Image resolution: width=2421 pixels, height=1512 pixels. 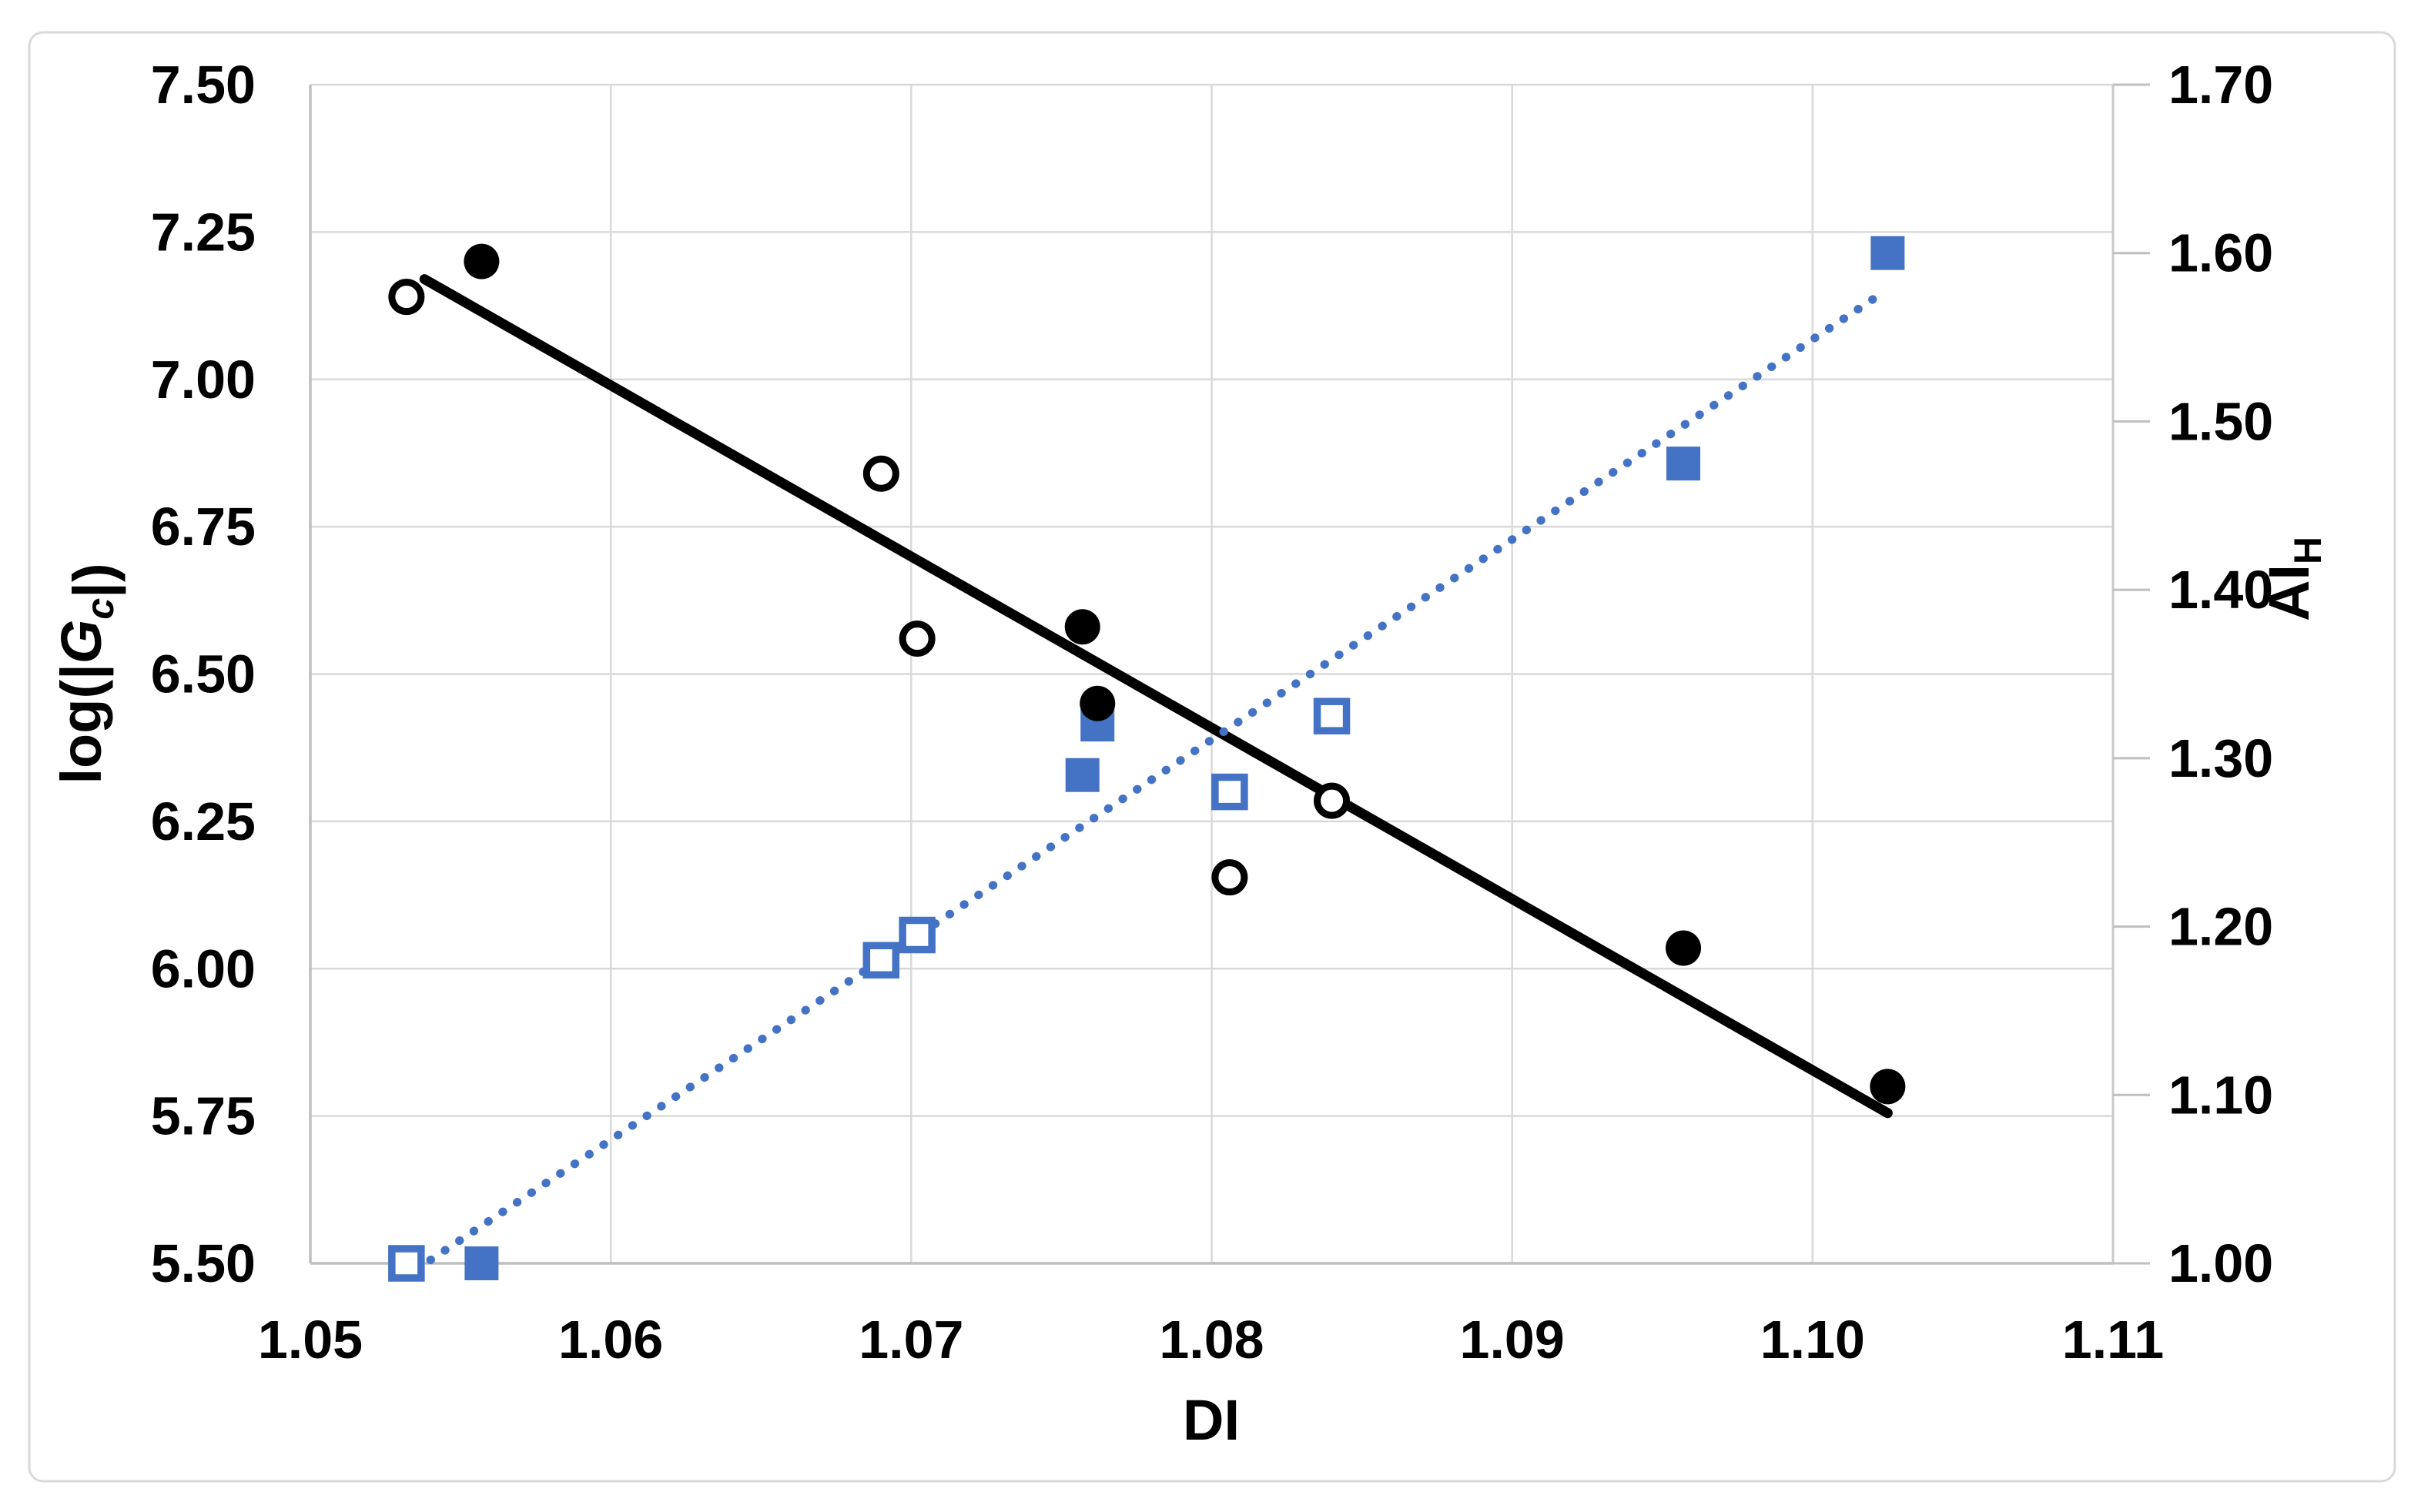 What do you see at coordinates (203, 821) in the screenshot?
I see `left-tick-label: 6.25` at bounding box center [203, 821].